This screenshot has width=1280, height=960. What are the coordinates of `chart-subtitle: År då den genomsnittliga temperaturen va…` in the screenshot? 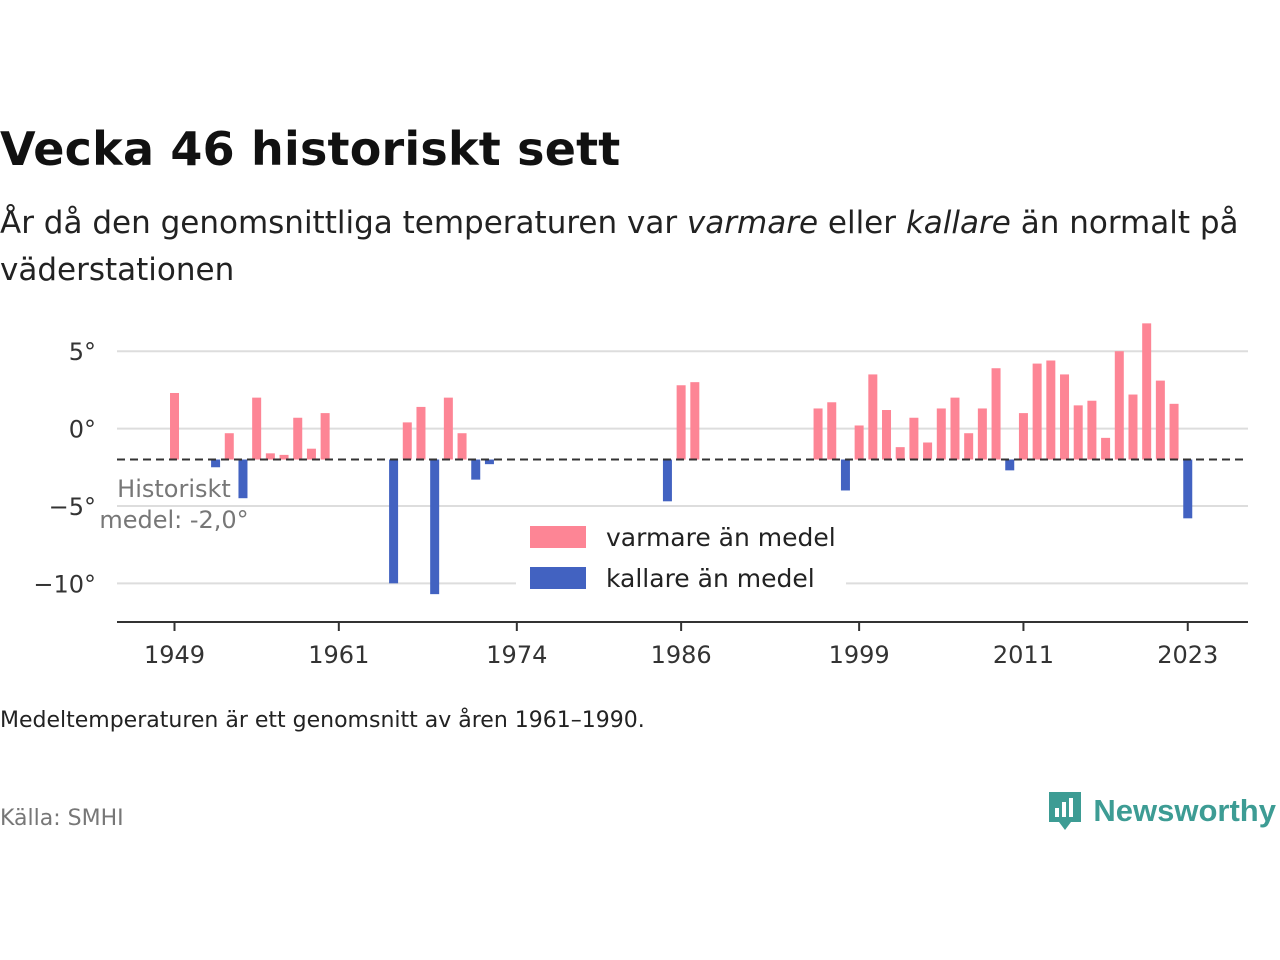 It's located at (635, 247).